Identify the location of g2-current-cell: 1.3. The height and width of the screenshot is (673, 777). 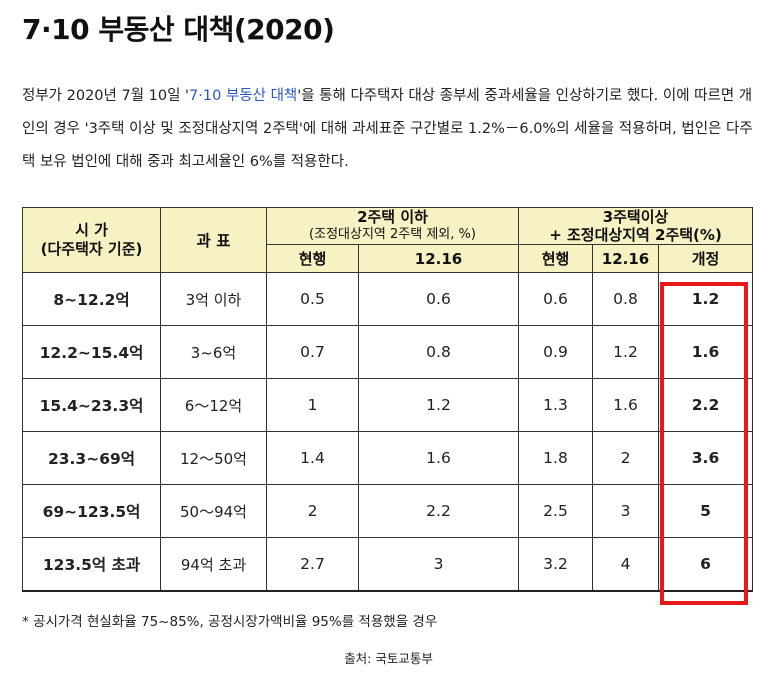
(555, 405).